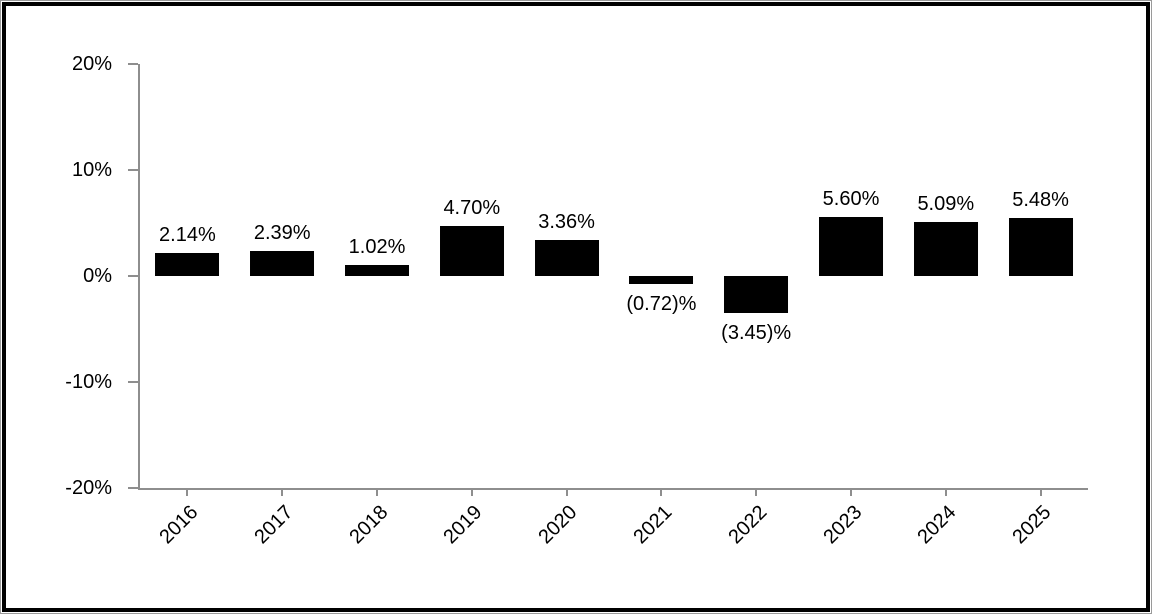  Describe the element at coordinates (471, 251) in the screenshot. I see `bar-2019` at that location.